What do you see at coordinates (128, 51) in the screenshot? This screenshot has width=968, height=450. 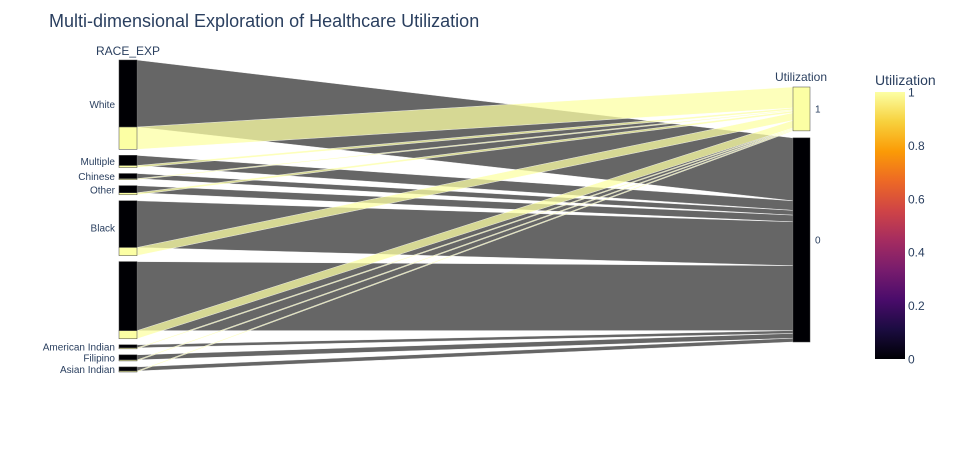 I see `dimension-label-race-exp: RACE_EXP` at bounding box center [128, 51].